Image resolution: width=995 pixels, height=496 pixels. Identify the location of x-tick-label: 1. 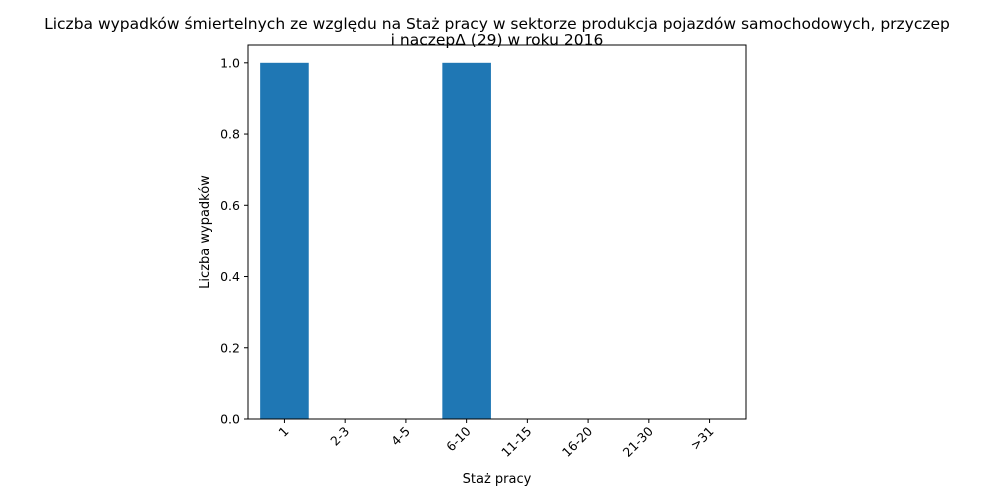
(283, 432).